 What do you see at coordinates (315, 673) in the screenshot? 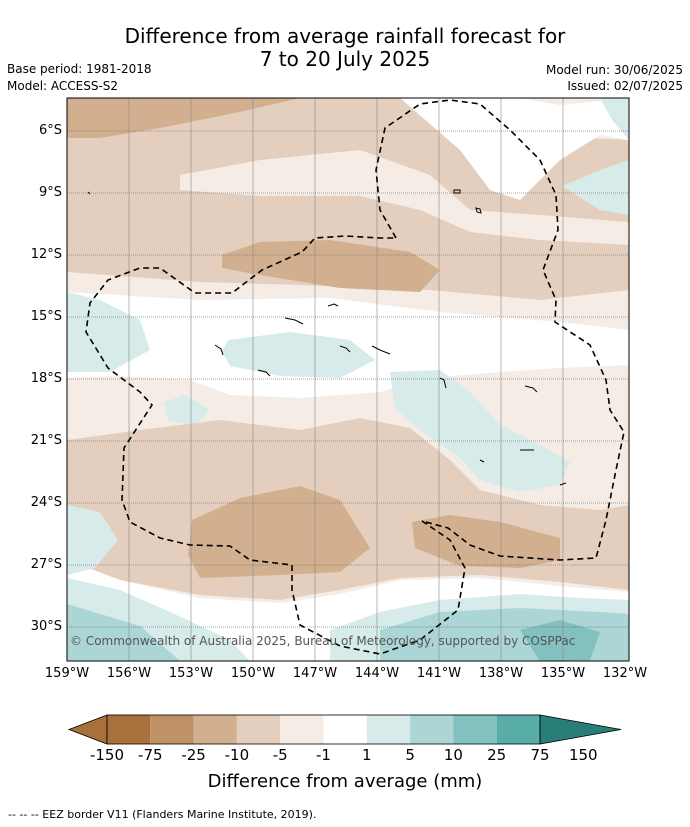
I see `lon-label-147w: 147°W` at bounding box center [315, 673].